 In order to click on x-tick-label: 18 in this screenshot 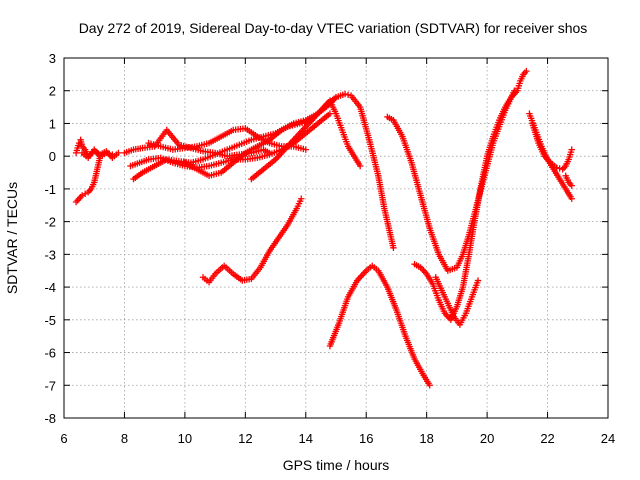, I will do `click(426, 438)`.